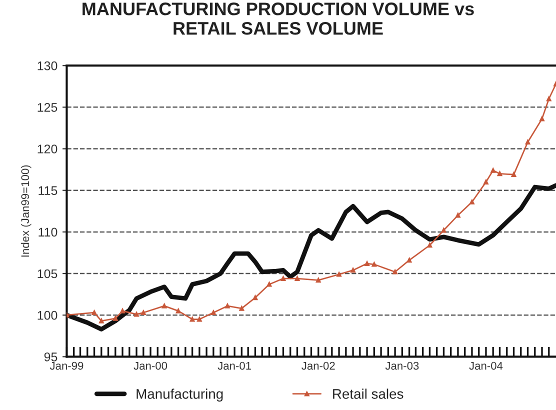 This screenshot has width=556, height=410. What do you see at coordinates (48, 107) in the screenshot?
I see `y-tick-label: 125` at bounding box center [48, 107].